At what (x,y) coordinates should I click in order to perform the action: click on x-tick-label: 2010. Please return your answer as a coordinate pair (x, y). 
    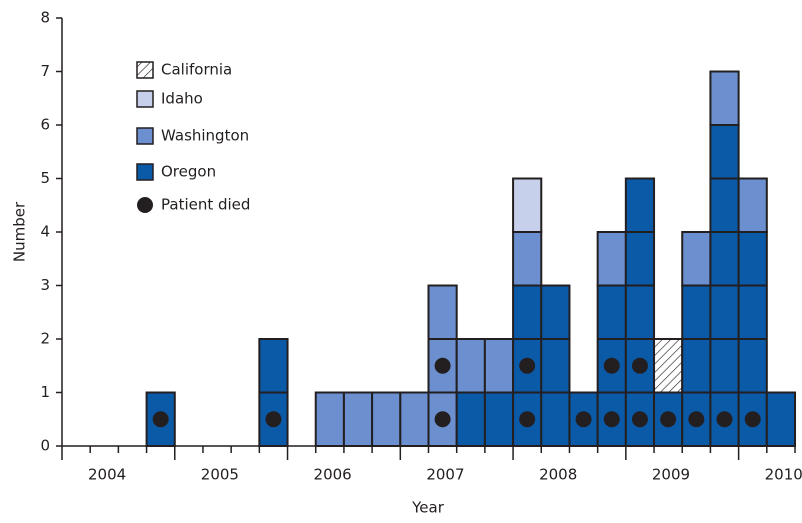
    Looking at the image, I should click on (783, 475).